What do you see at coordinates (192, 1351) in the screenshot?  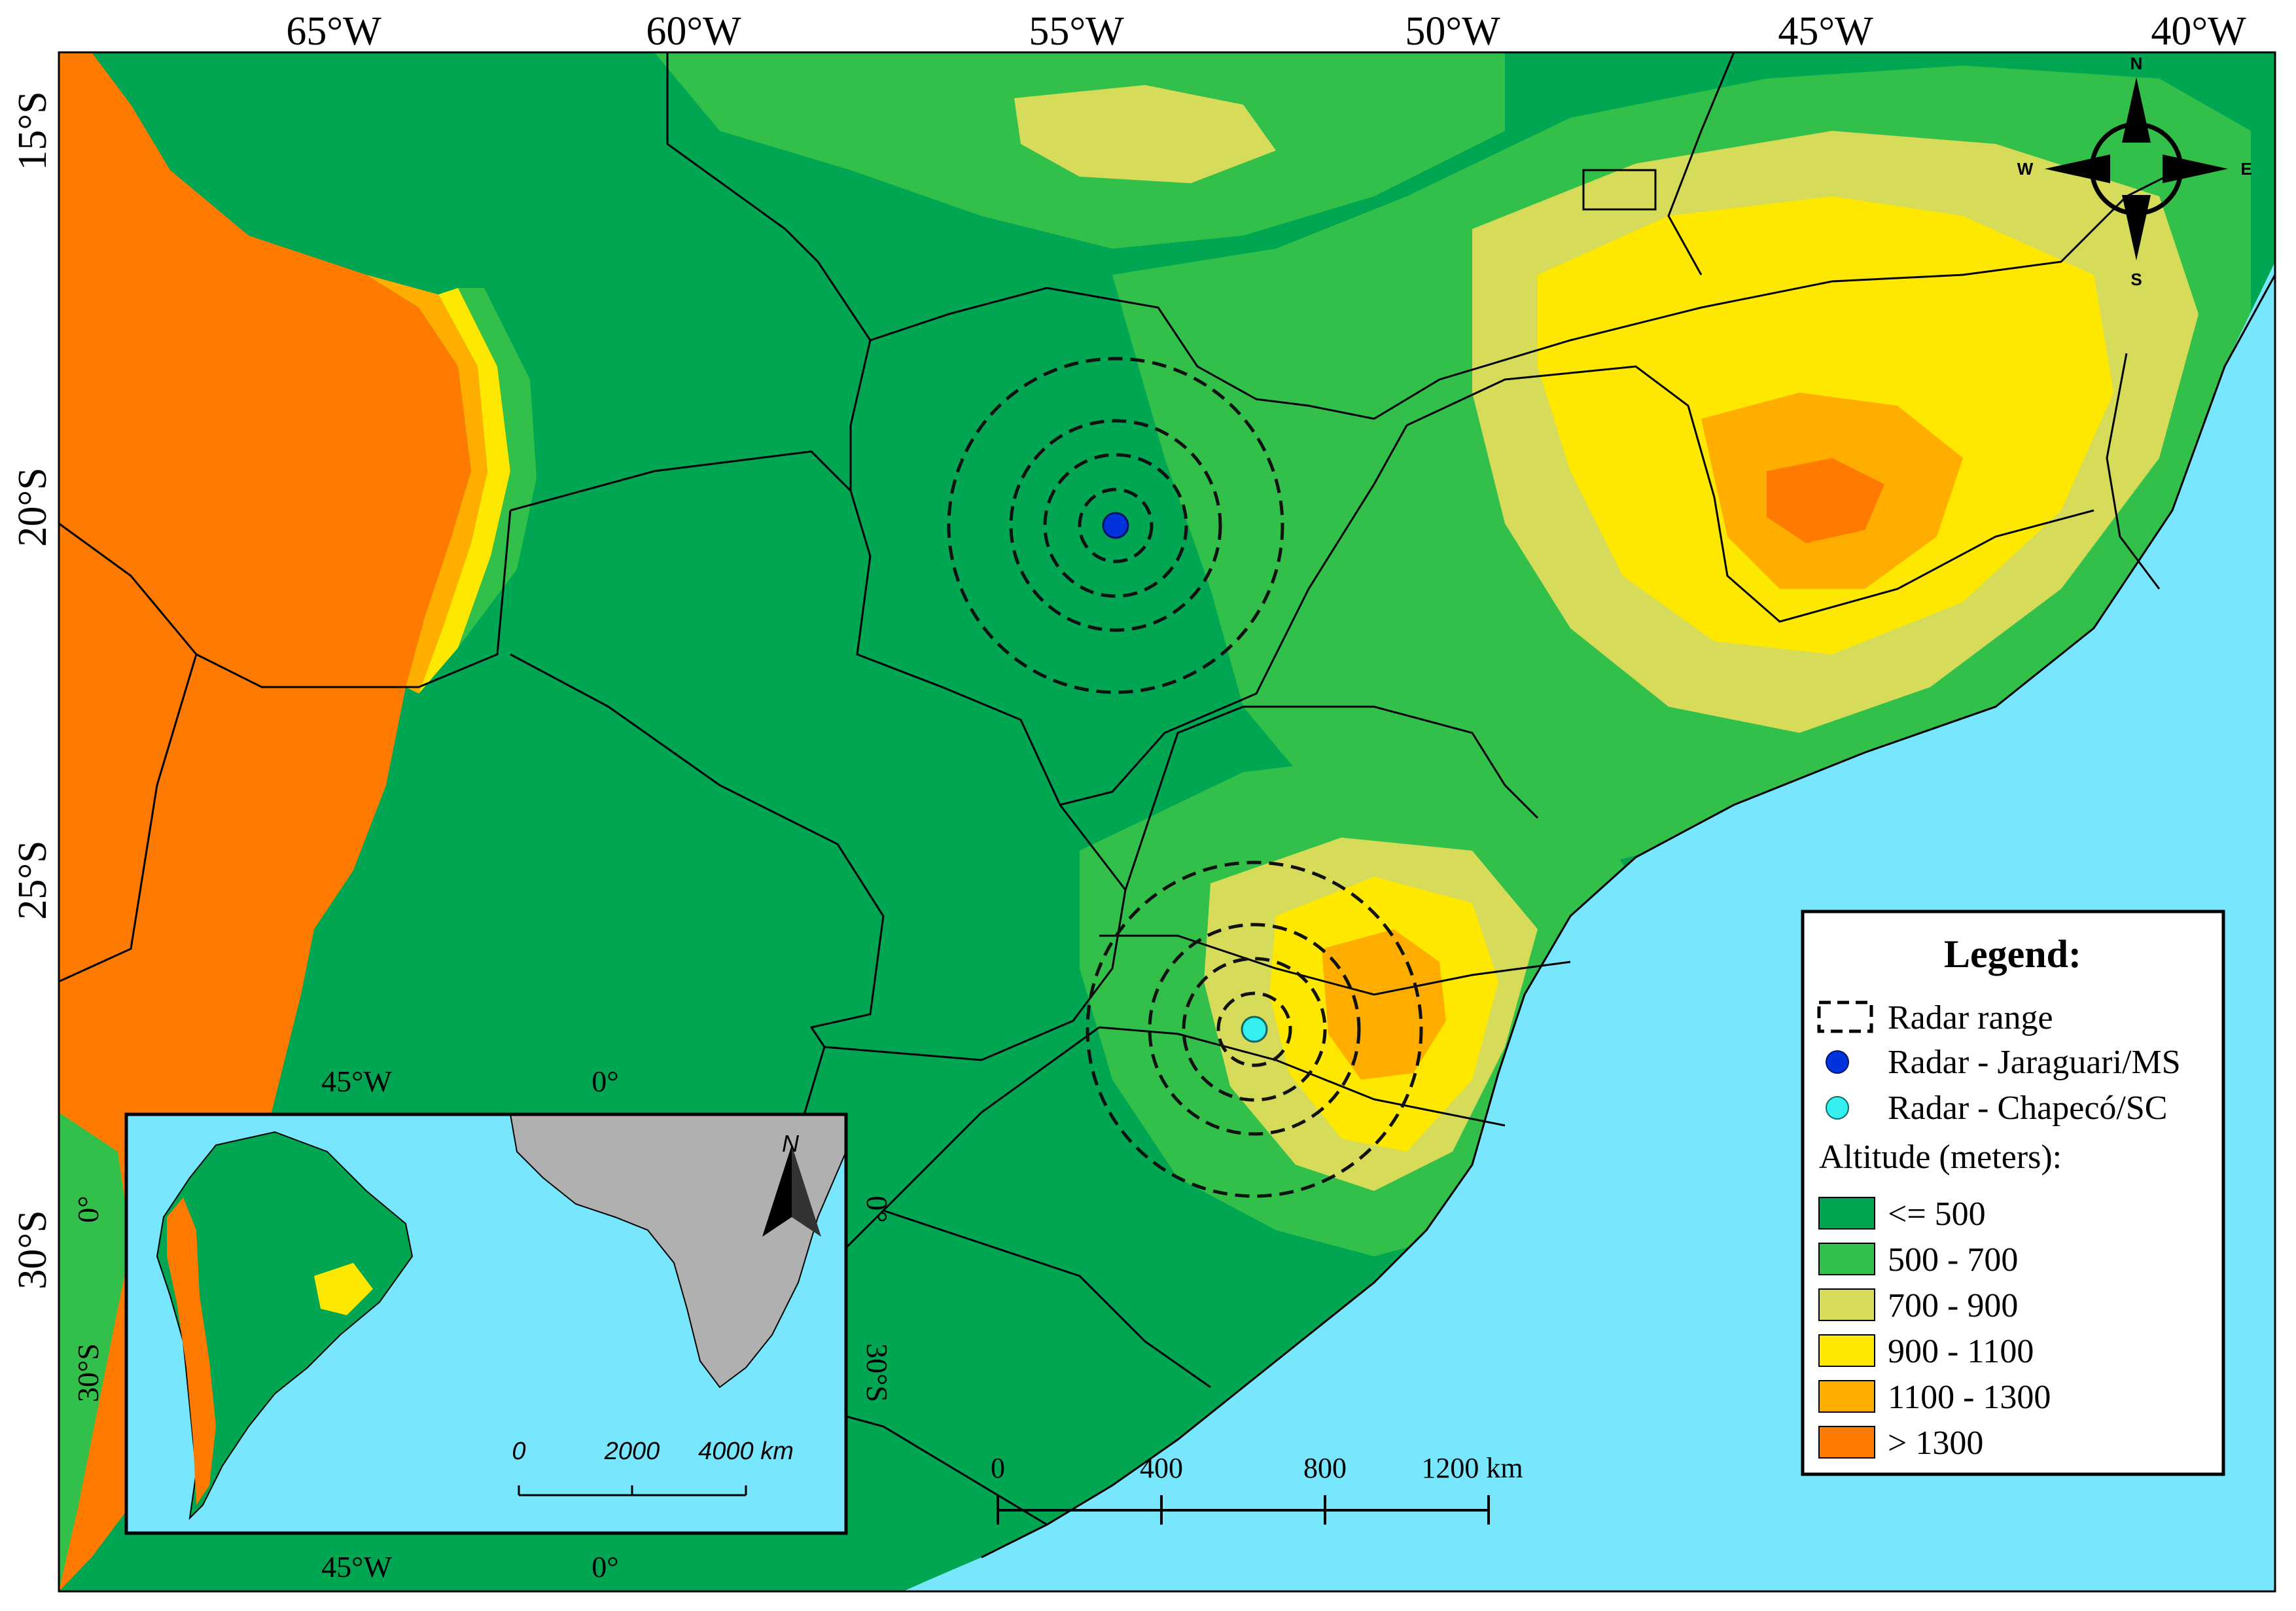 I see `inset-andes` at bounding box center [192, 1351].